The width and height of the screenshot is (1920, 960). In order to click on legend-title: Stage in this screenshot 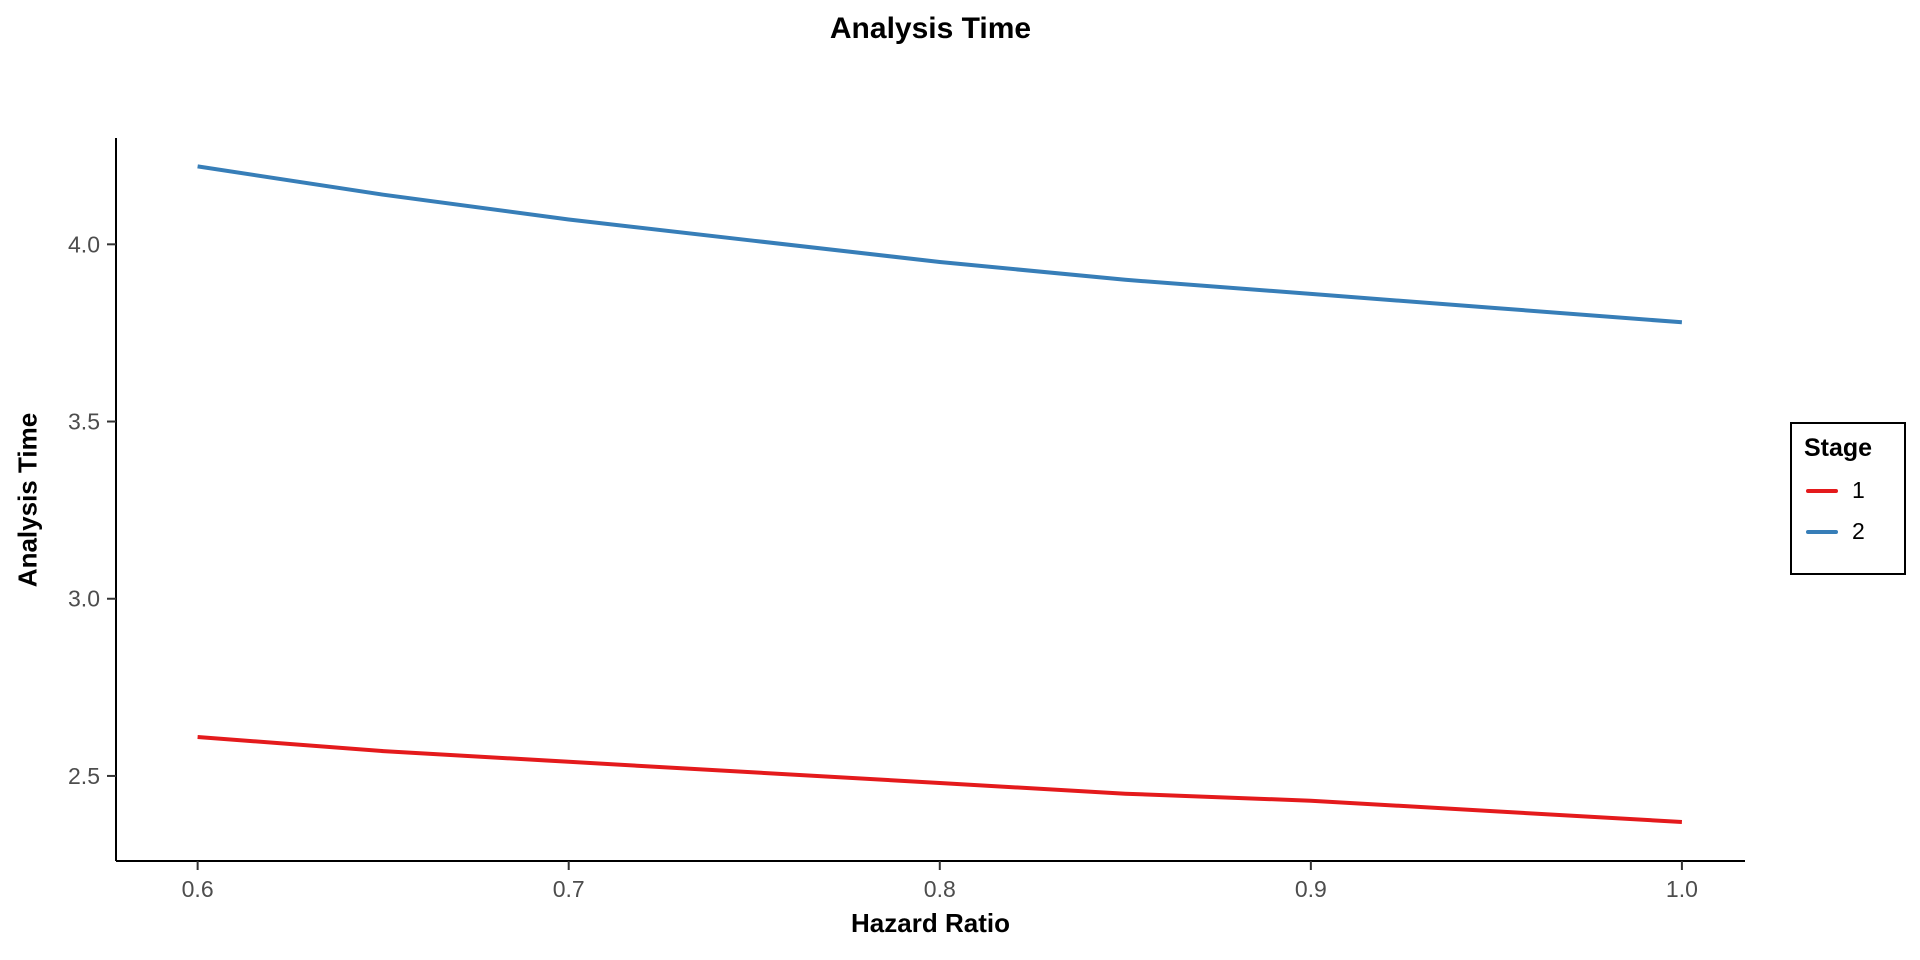, I will do `click(1838, 448)`.